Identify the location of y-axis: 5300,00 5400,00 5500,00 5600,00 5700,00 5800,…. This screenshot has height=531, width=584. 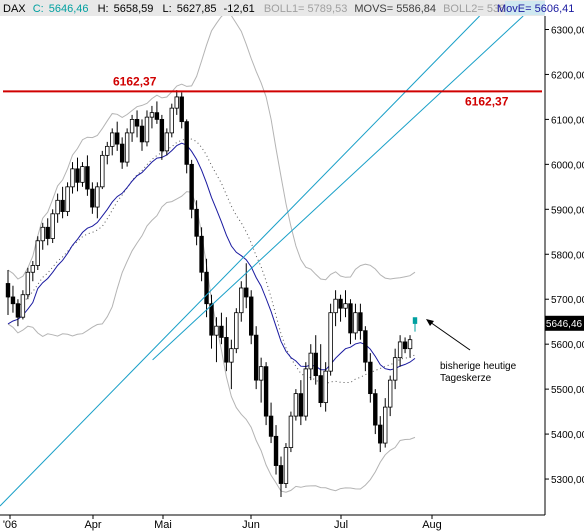
(564, 255).